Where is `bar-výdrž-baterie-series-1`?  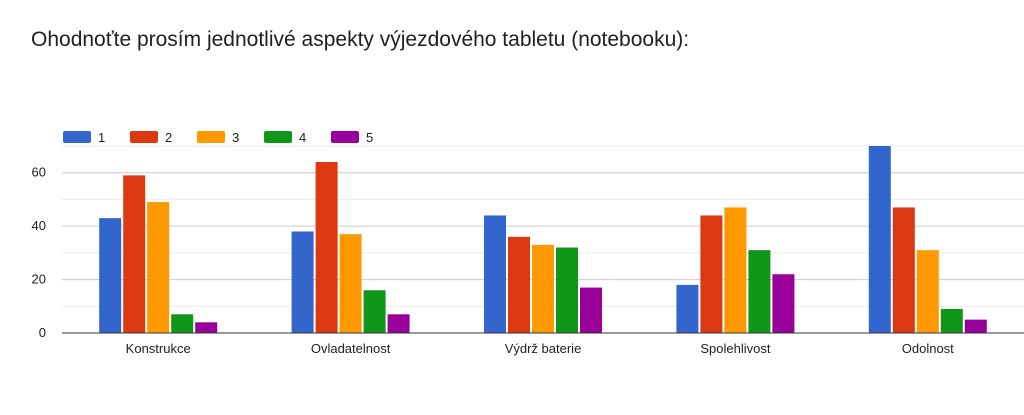
bar-výdrž-baterie-series-1 is located at coordinates (495, 274).